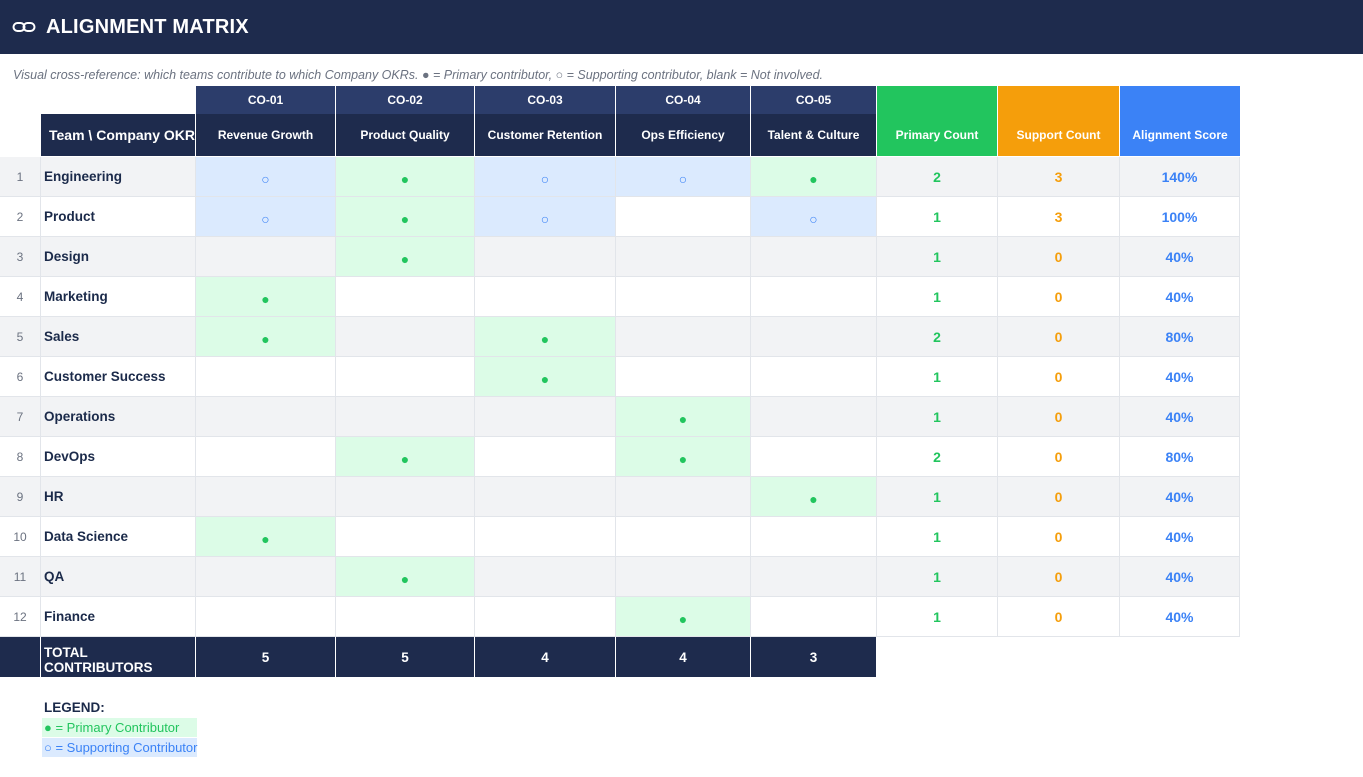 This screenshot has height=777, width=1363. I want to click on row-number: 7, so click(20, 417).